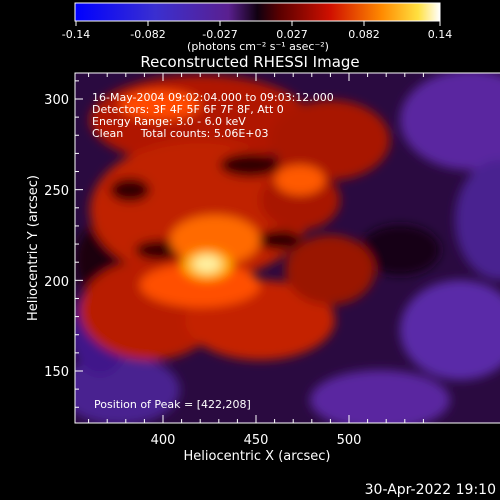 The height and width of the screenshot is (500, 500). I want to click on peak-position: Position of Peak = [422,208], so click(172, 404).